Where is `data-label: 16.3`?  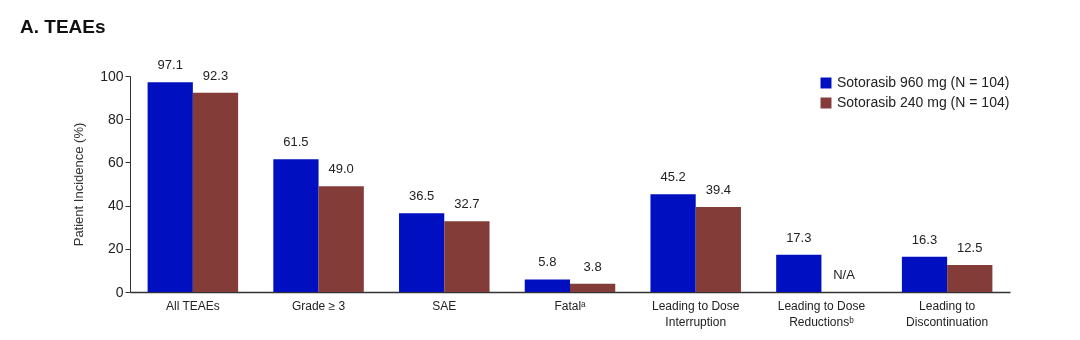
data-label: 16.3 is located at coordinates (924, 239).